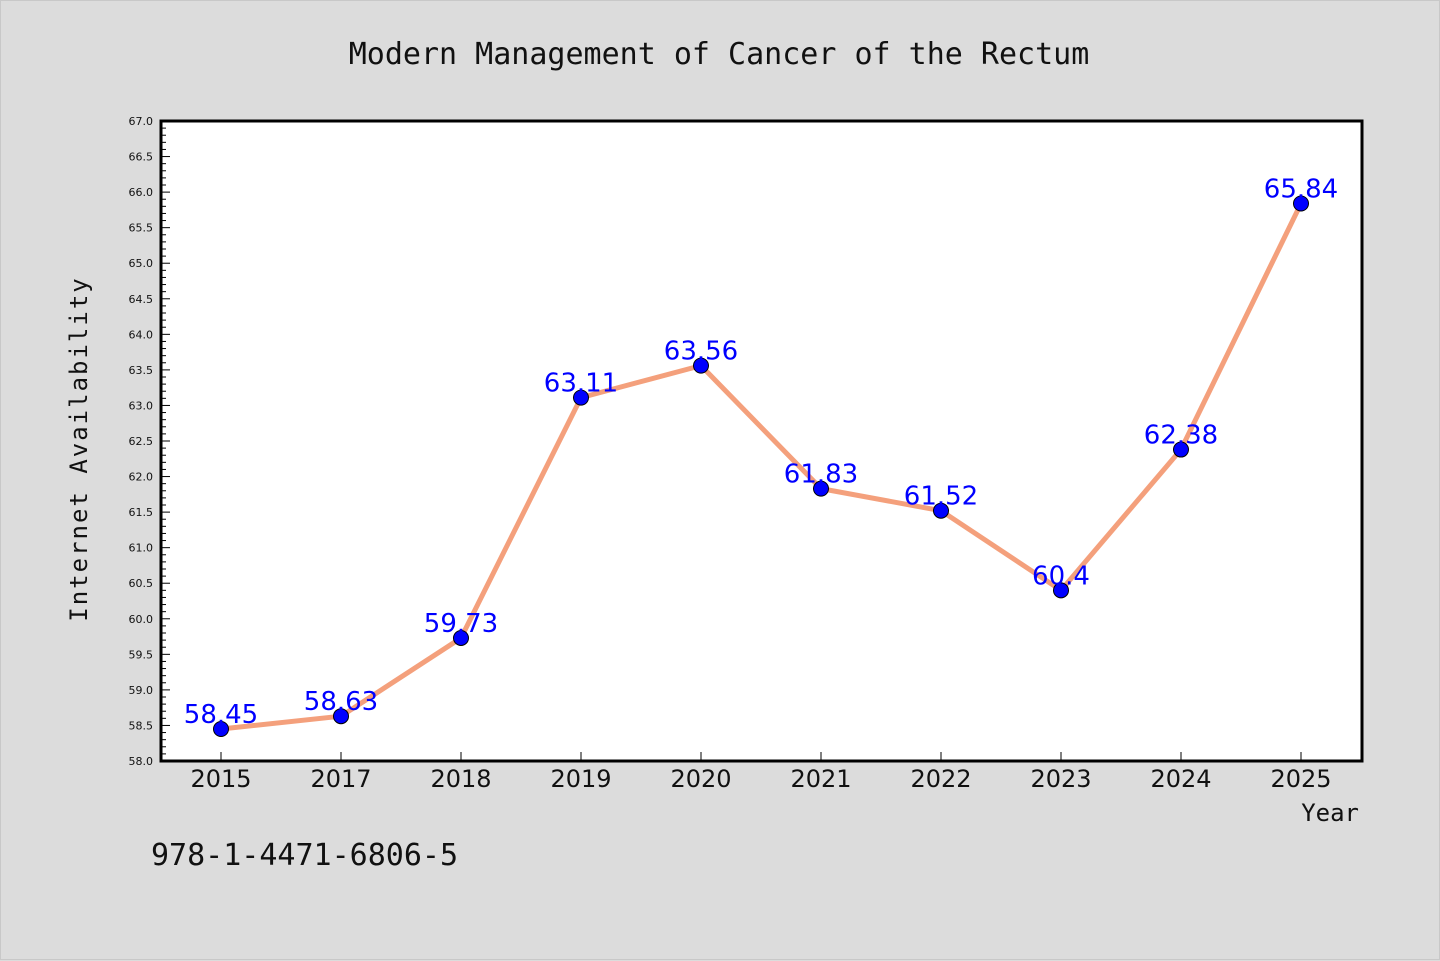  What do you see at coordinates (821, 475) in the screenshot?
I see `data-point-label: 61.83` at bounding box center [821, 475].